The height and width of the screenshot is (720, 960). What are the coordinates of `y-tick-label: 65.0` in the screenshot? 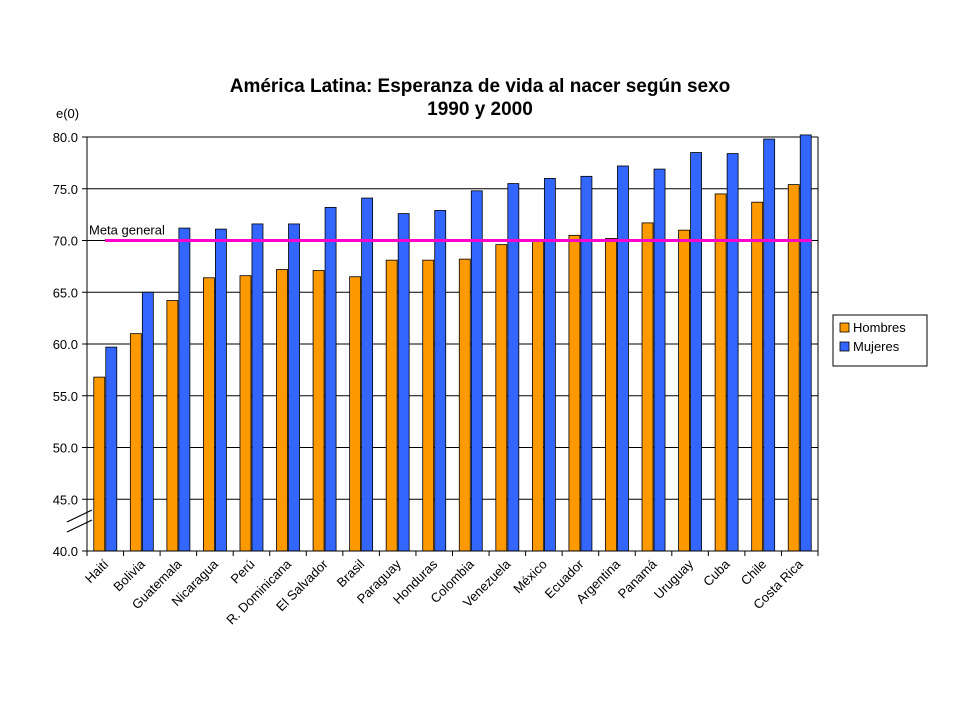 It's located at (65, 292).